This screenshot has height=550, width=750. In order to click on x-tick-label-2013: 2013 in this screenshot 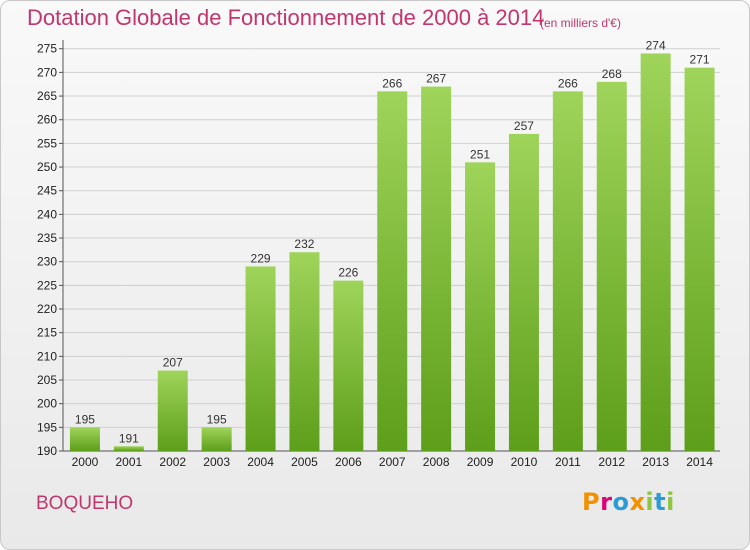, I will do `click(655, 462)`.